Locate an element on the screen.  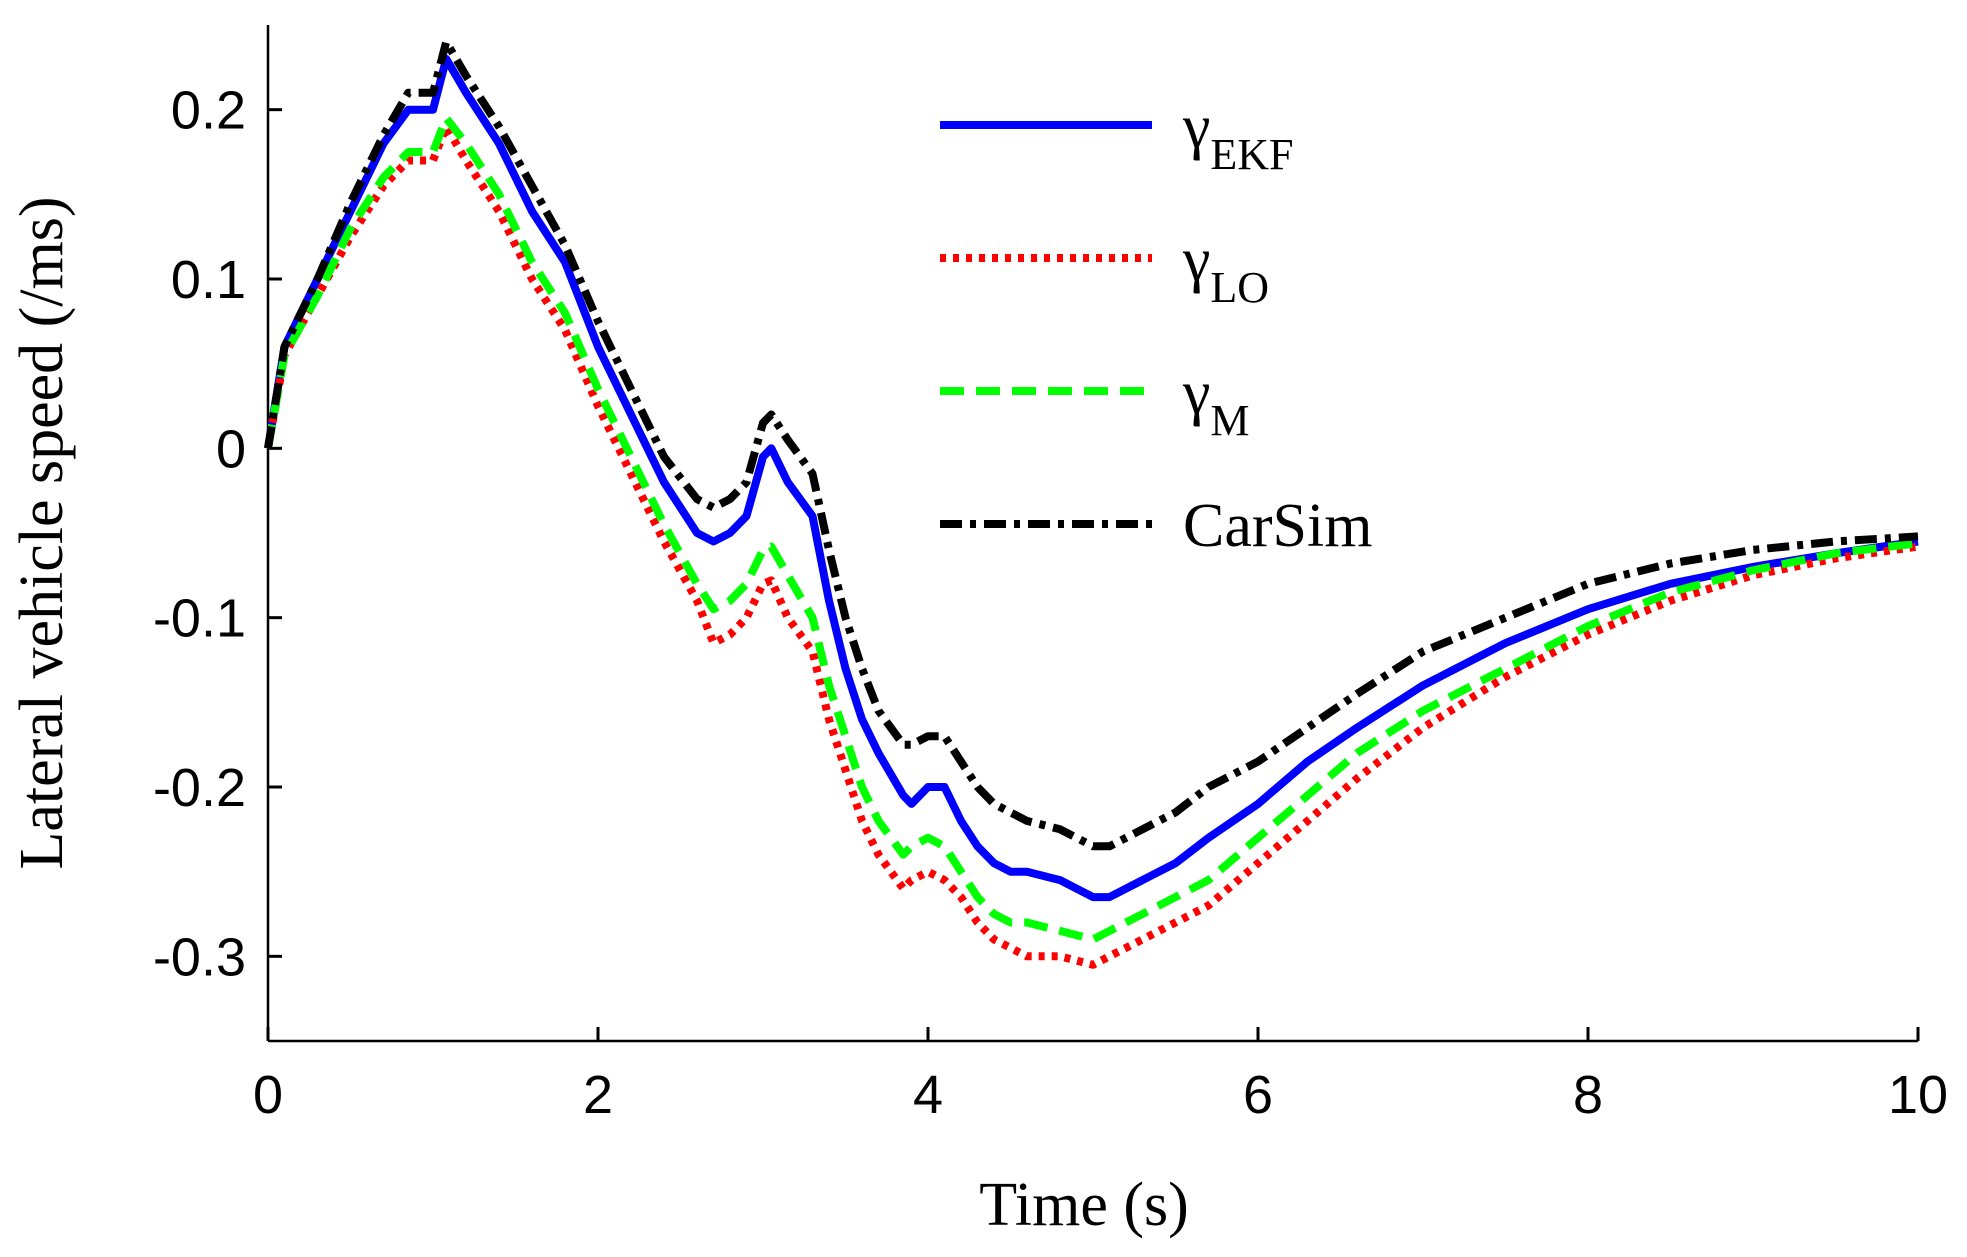
y-tick-label: -0.1 is located at coordinates (199, 619).